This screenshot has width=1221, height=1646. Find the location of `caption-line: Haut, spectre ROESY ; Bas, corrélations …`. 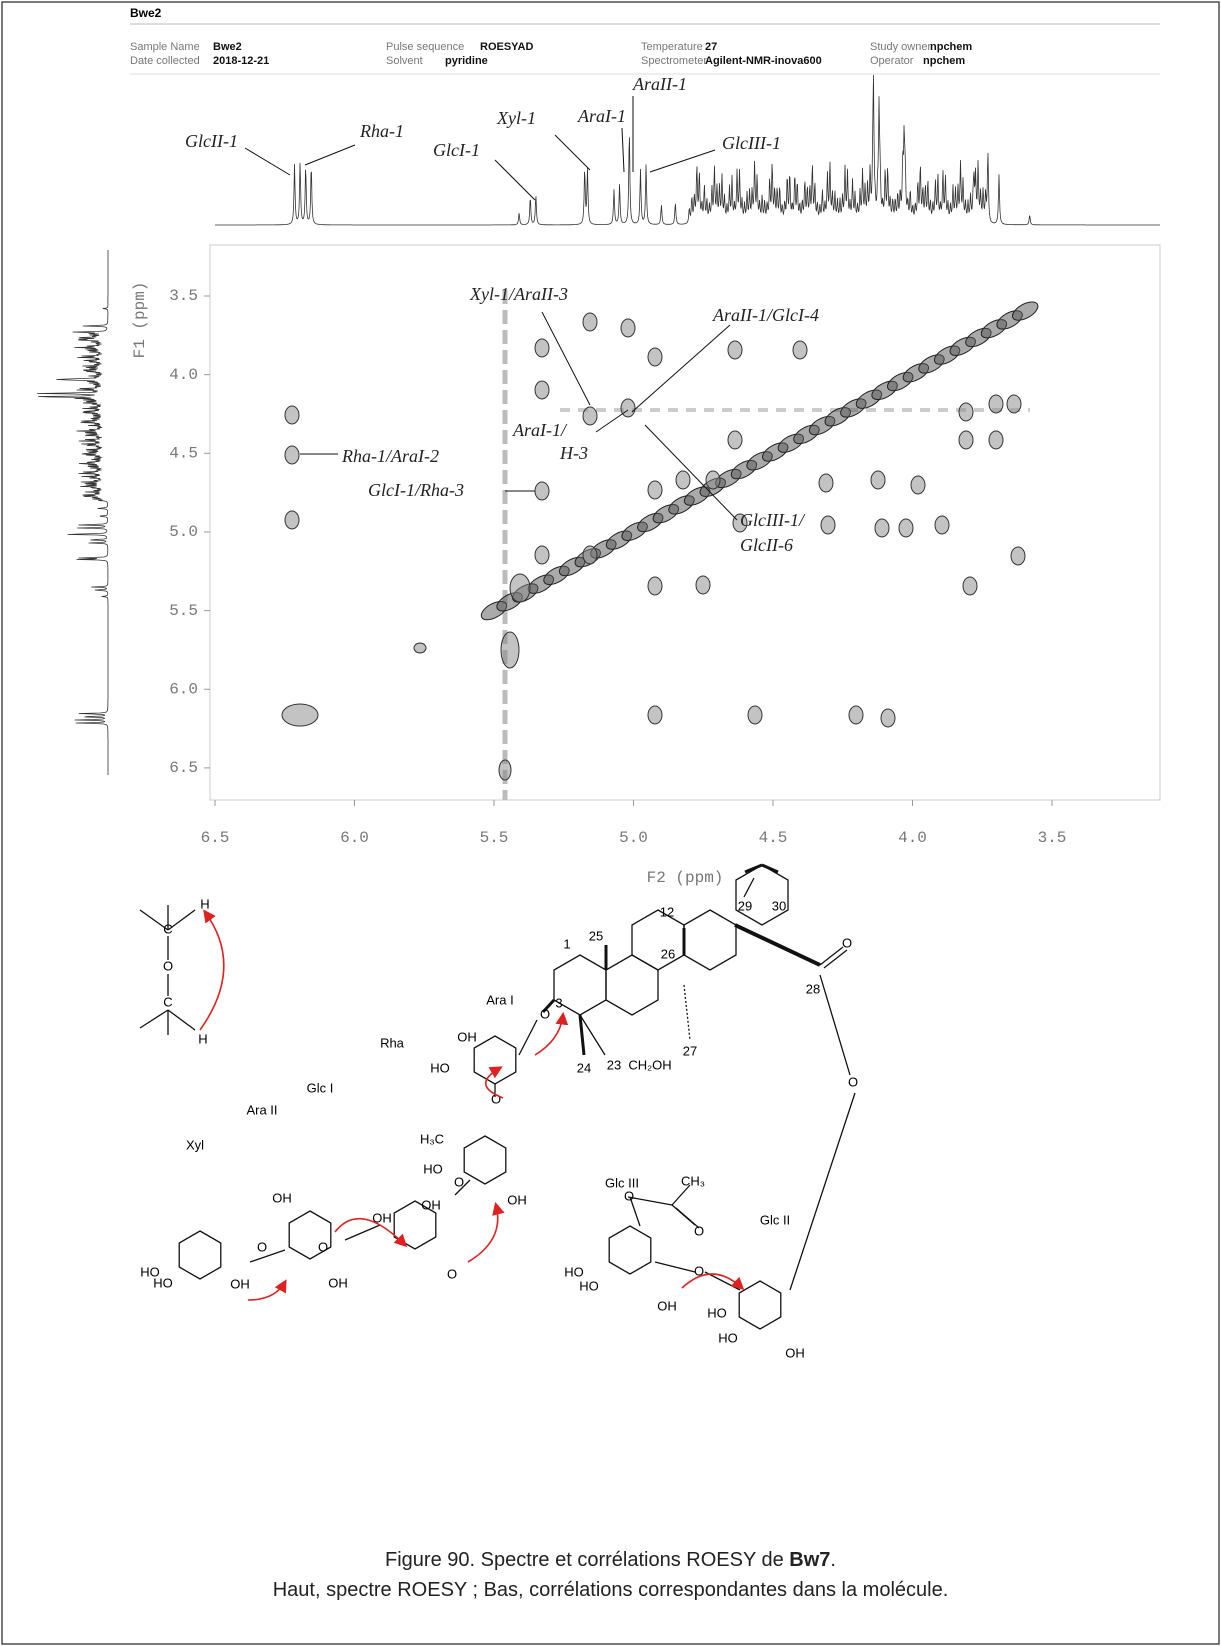

caption-line: Haut, spectre ROESY ; Bas, corrélations … is located at coordinates (610, 1590).